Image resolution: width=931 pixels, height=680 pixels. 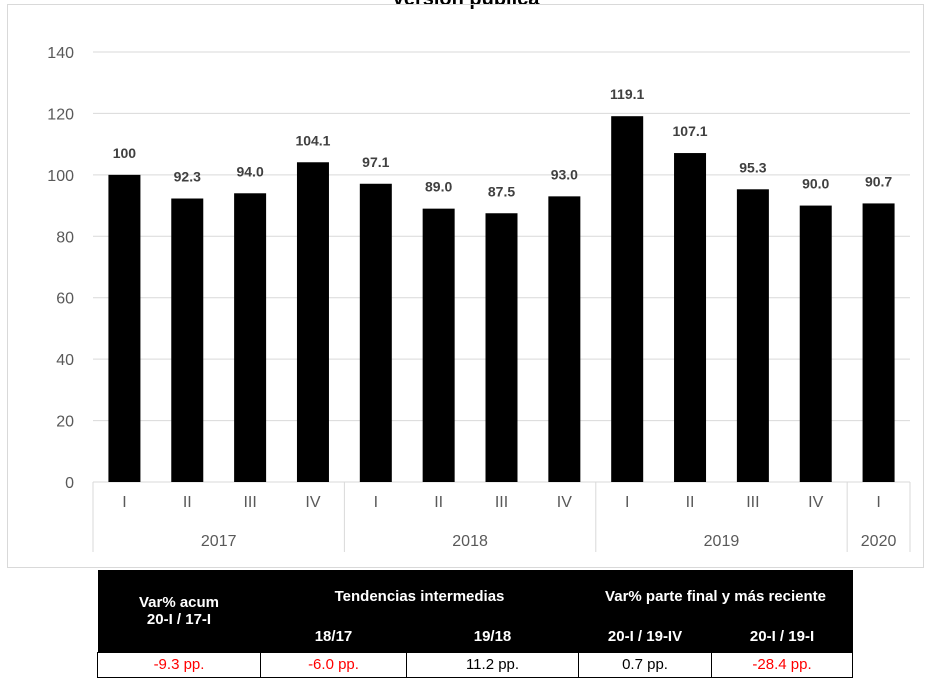 I want to click on value-20i-19iv: 0.7 pp., so click(x=645, y=664).